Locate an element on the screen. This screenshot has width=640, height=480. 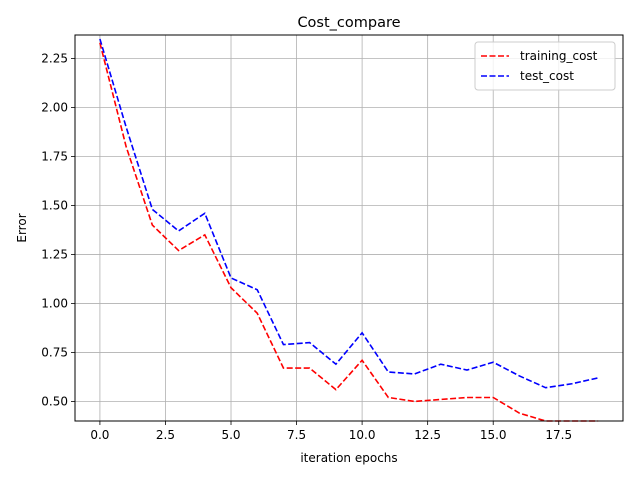
y-tick-label: 1.50 is located at coordinates (54, 205).